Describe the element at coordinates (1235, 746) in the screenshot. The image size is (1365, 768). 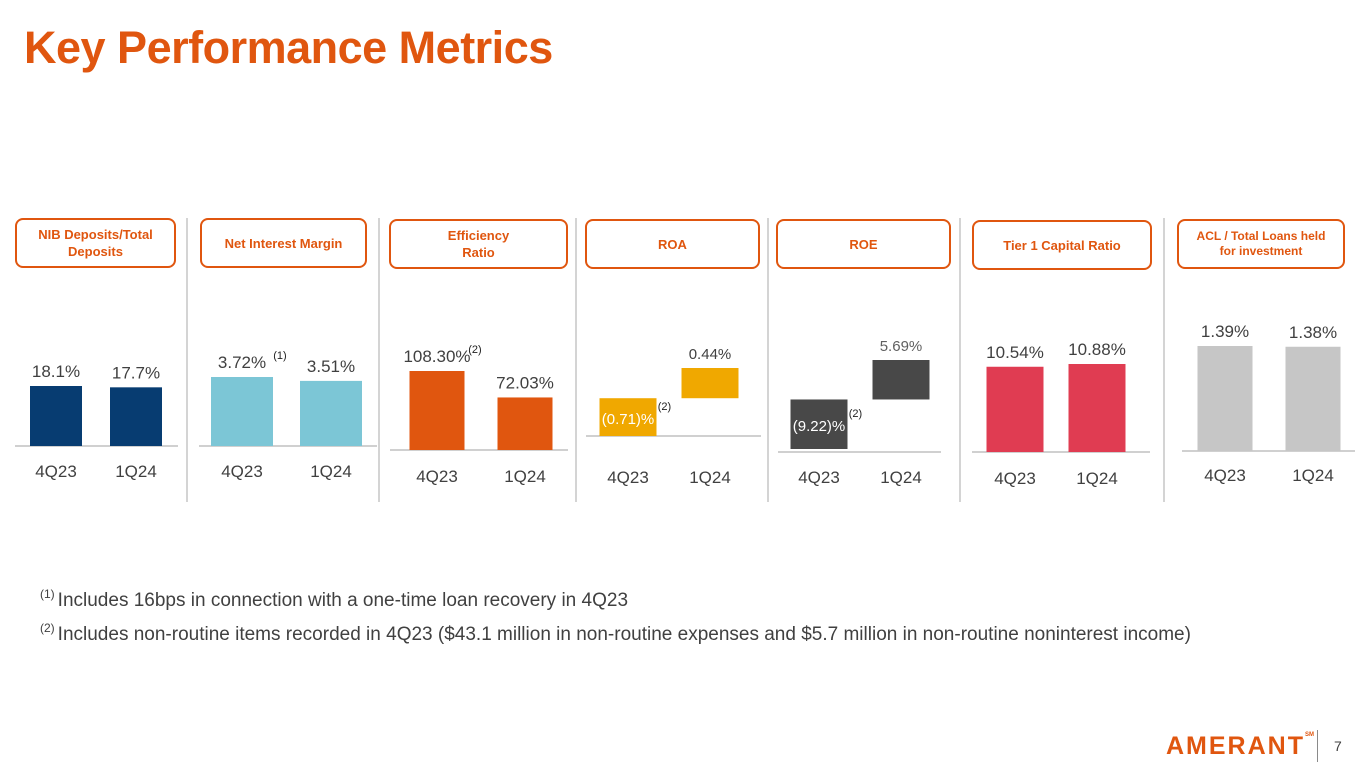
I see `logo-text: AMERANT` at that location.